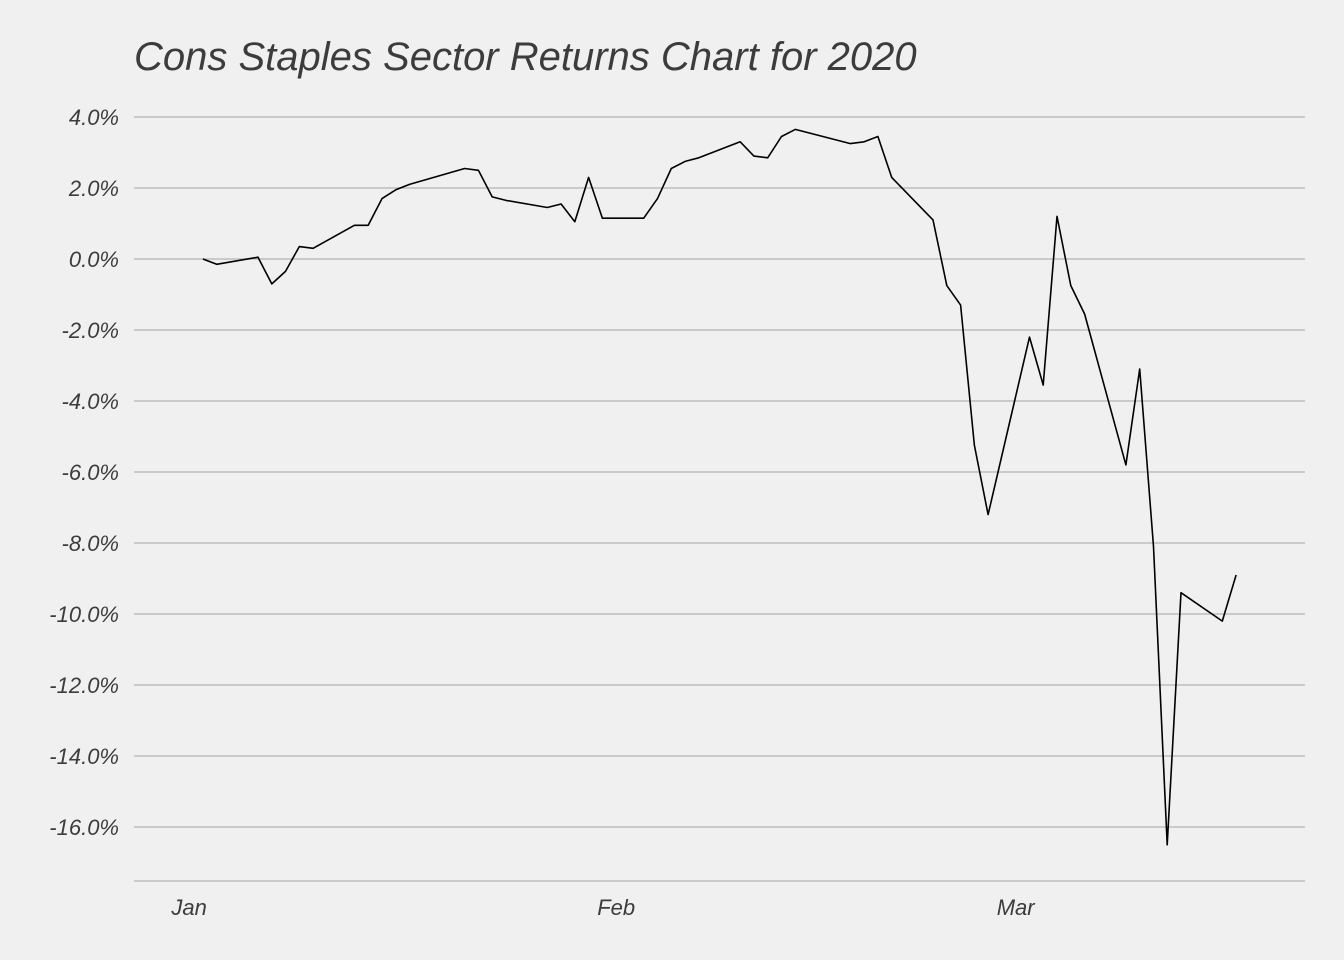  What do you see at coordinates (84, 685) in the screenshot?
I see `y-tick-label: -12.0%` at bounding box center [84, 685].